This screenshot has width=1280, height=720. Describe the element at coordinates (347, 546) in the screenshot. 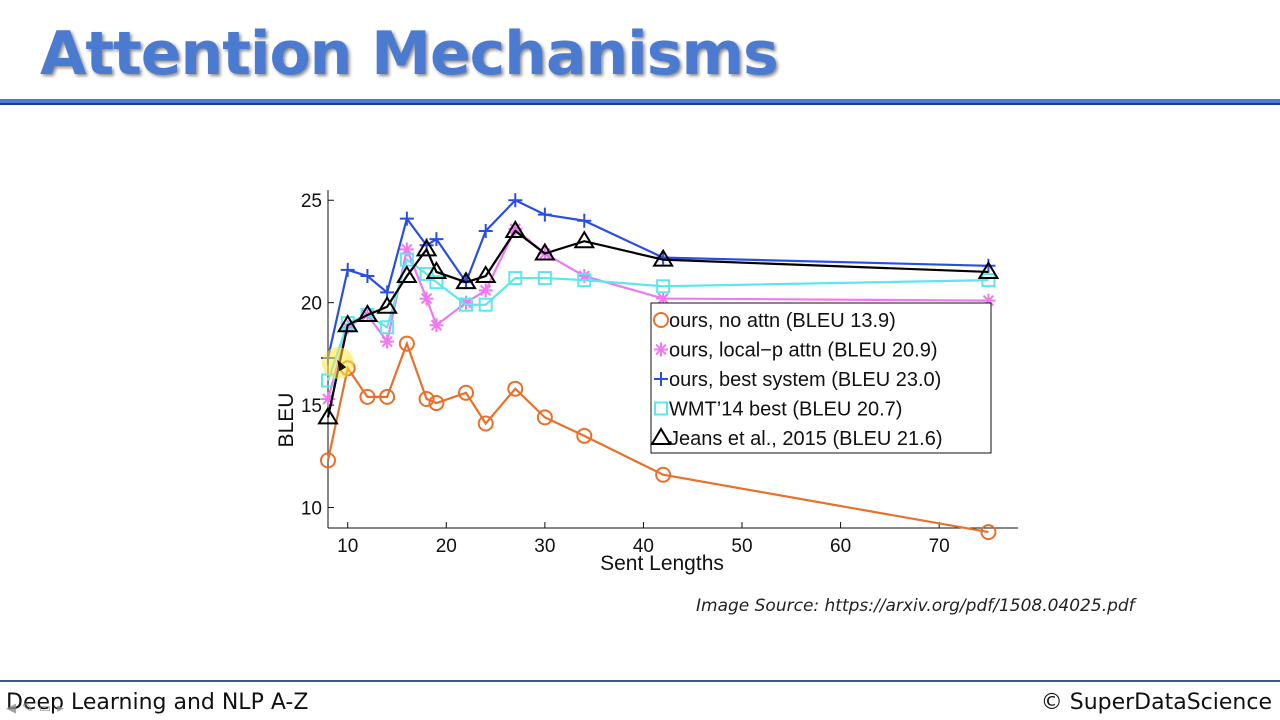

I see `x-tick-label: 10` at that location.